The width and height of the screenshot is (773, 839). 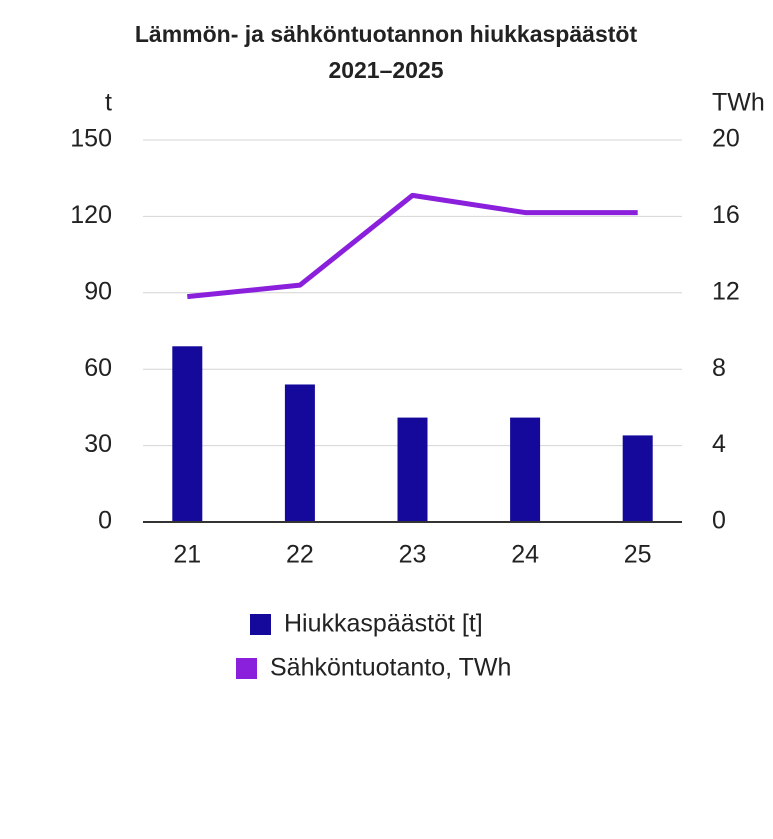 What do you see at coordinates (108, 103) in the screenshot?
I see `y-axis-label: t` at bounding box center [108, 103].